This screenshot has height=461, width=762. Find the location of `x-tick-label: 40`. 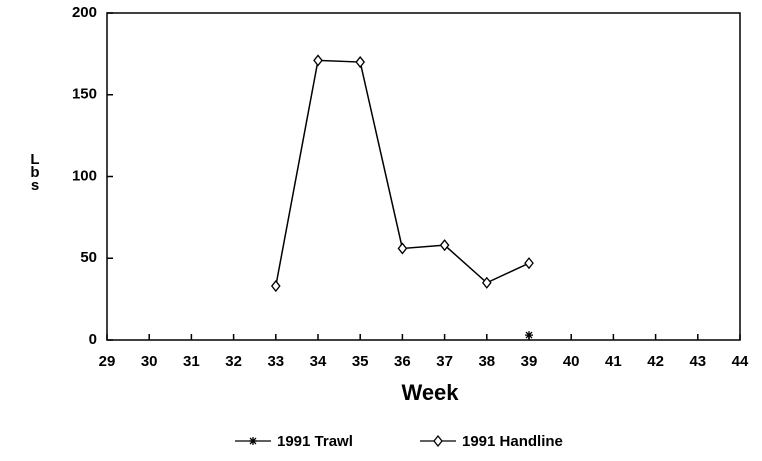

x-tick-label: 40 is located at coordinates (571, 361).